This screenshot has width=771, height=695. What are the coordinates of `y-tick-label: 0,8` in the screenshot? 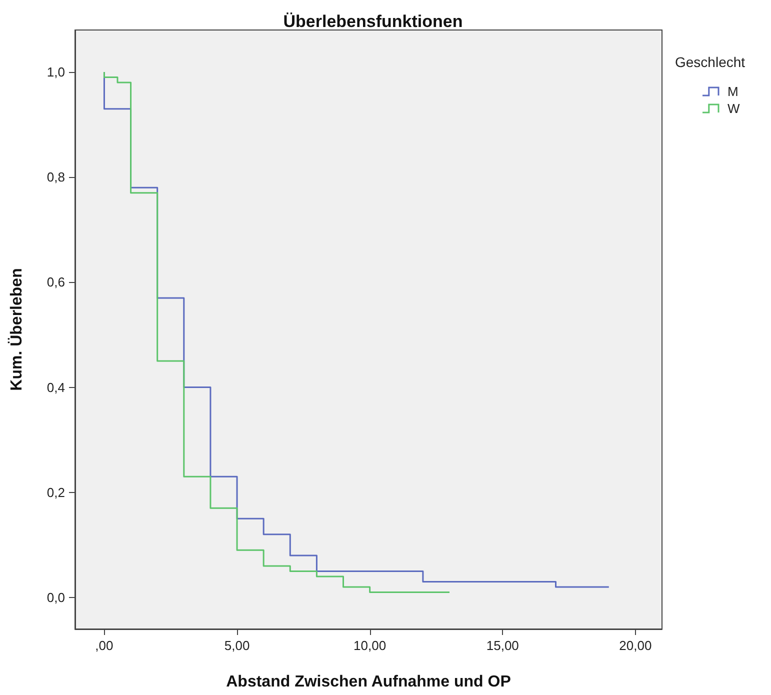 It's located at (55, 177).